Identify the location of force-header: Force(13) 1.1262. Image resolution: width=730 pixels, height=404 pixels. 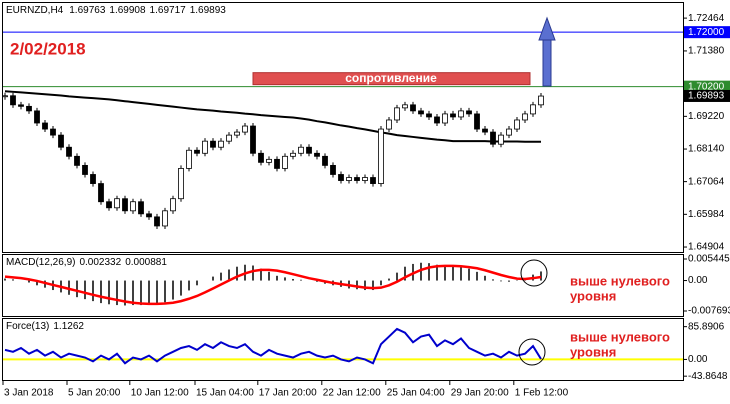
(45, 326).